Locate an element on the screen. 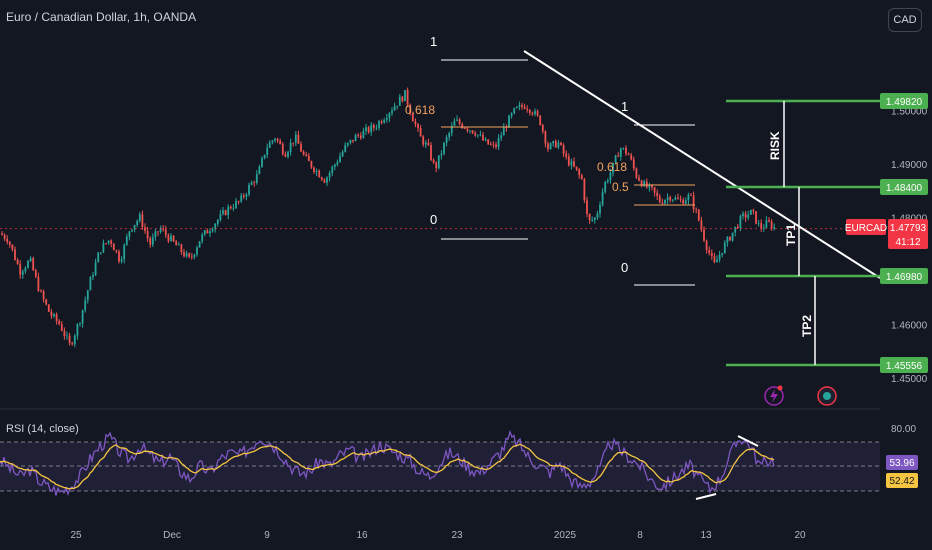  earnings-icon is located at coordinates (827, 396).